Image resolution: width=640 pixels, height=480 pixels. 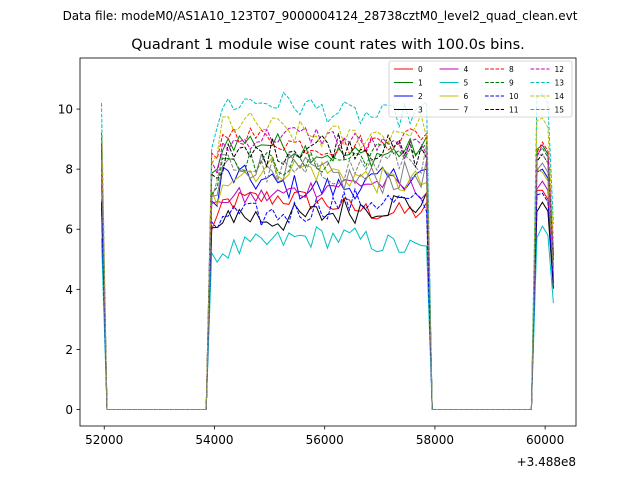 What do you see at coordinates (514, 110) in the screenshot?
I see `legend-label-11: 11` at bounding box center [514, 110].